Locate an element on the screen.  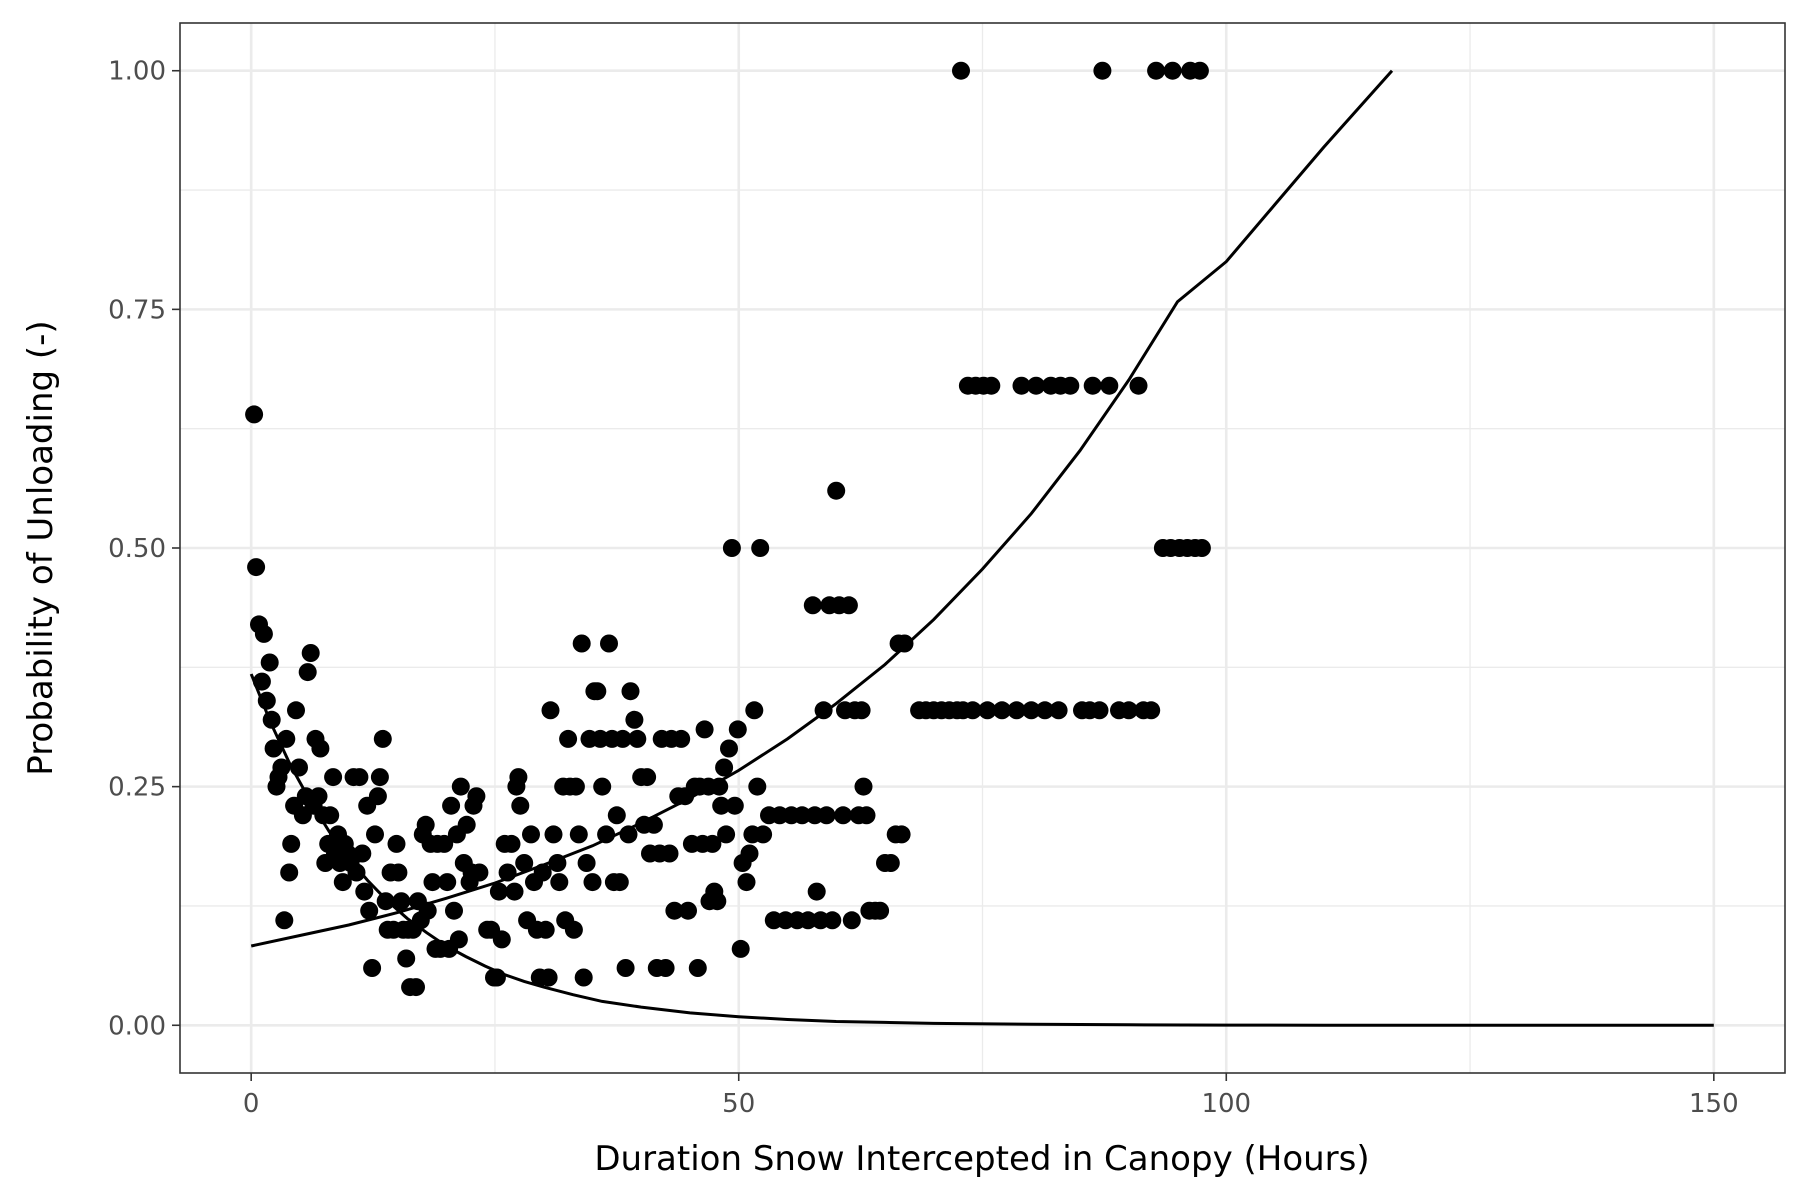
y-tick-label: 0.75 is located at coordinates (137, 310).